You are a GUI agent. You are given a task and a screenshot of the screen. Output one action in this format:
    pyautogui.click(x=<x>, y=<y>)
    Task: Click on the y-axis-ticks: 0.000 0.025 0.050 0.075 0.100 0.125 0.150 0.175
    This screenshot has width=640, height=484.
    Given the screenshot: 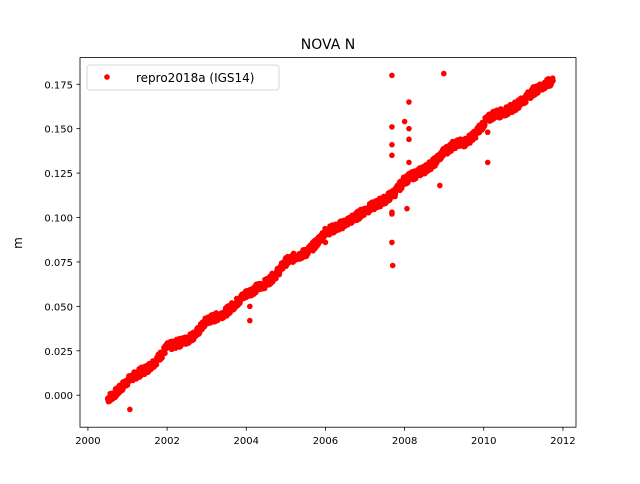 What is the action you would take?
    pyautogui.click(x=62, y=241)
    